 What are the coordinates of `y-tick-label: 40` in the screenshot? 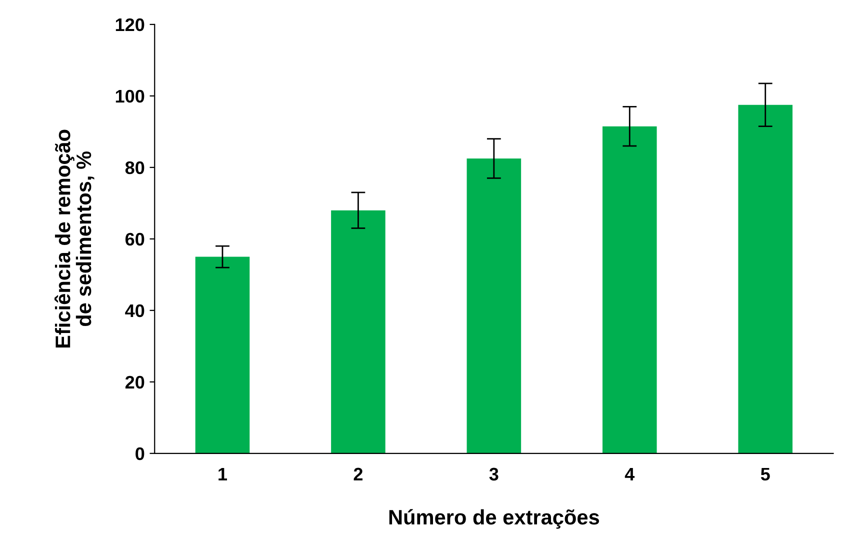 It's located at (134, 311).